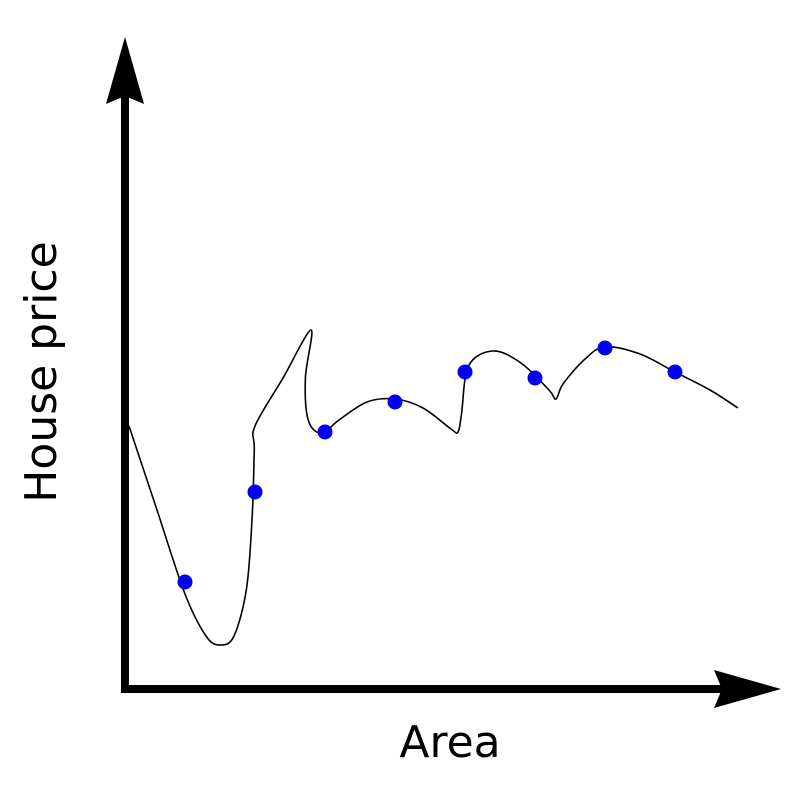 The width and height of the screenshot is (800, 800). What do you see at coordinates (125, 70) in the screenshot?
I see `y-axis-arrow` at bounding box center [125, 70].